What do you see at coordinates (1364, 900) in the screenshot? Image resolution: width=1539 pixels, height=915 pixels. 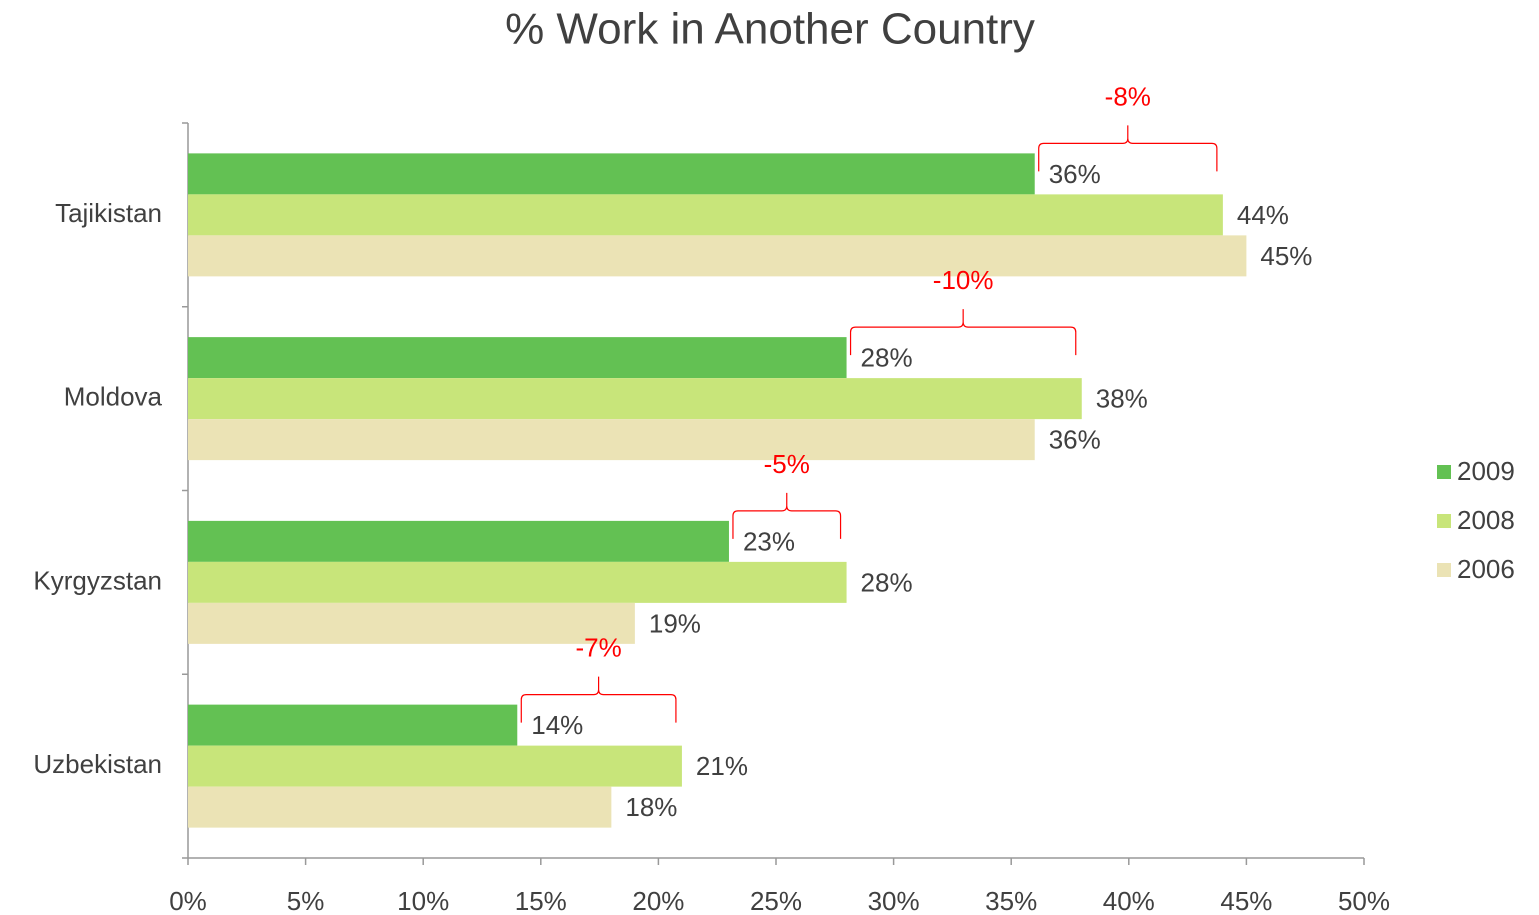 I see `x-tick-label: 50%` at bounding box center [1364, 900].